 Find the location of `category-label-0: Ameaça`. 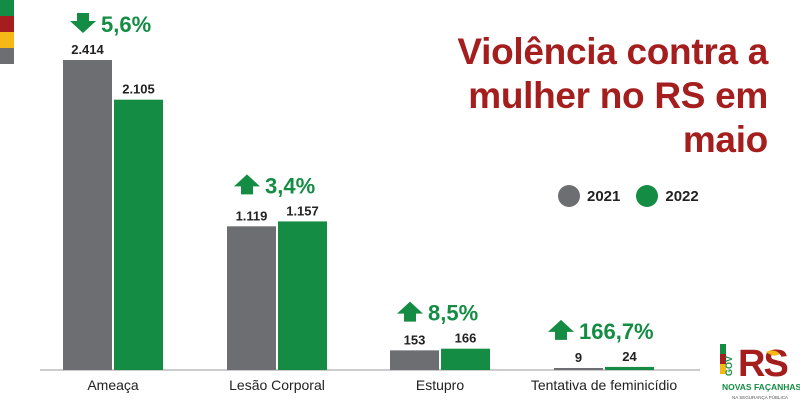

category-label-0: Ameaça is located at coordinates (113, 385).